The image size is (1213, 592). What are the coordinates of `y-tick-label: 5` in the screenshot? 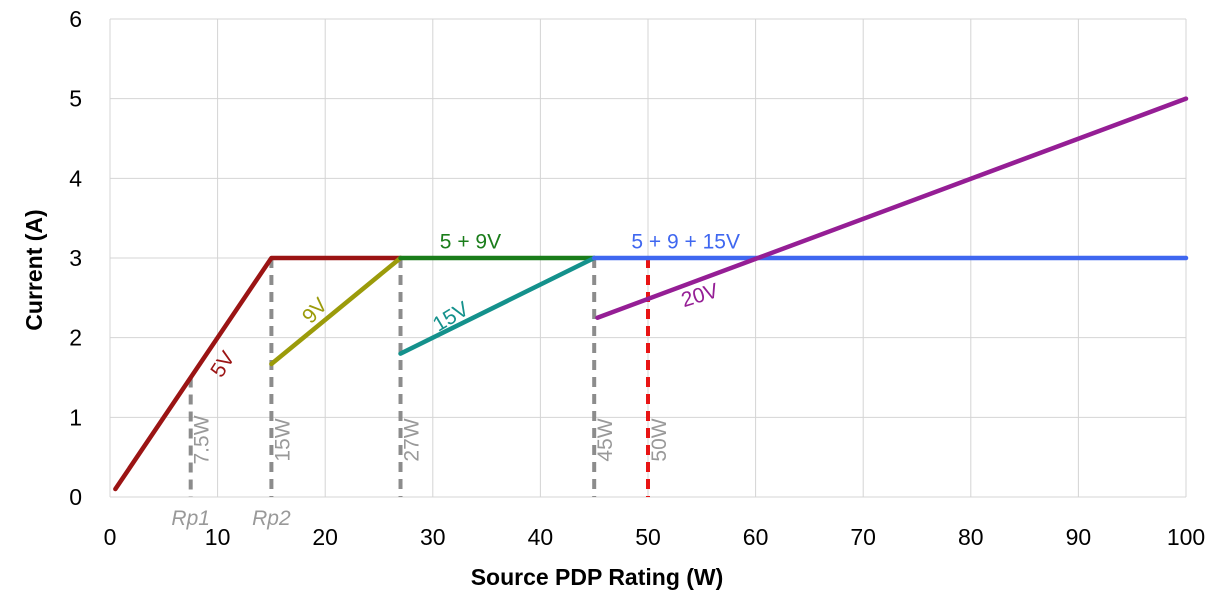 It's located at (75, 99).